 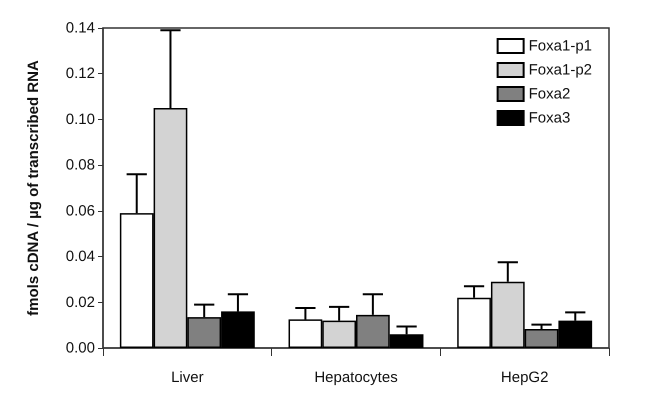 I want to click on x-tick-label: Hepatocytes, so click(x=356, y=377).